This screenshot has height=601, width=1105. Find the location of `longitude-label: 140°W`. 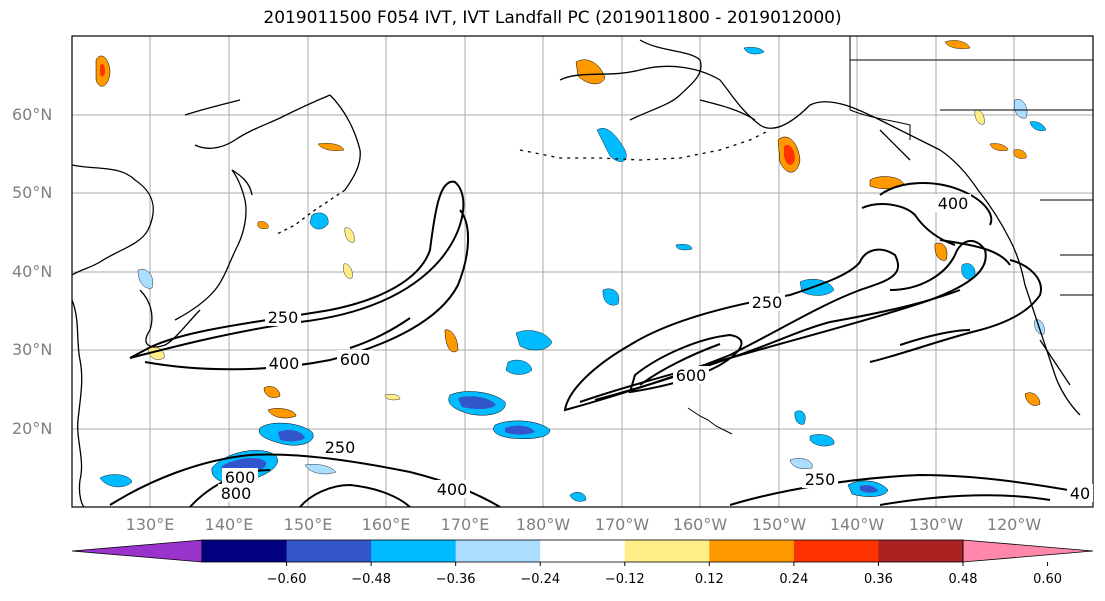

longitude-label: 140°W is located at coordinates (857, 524).